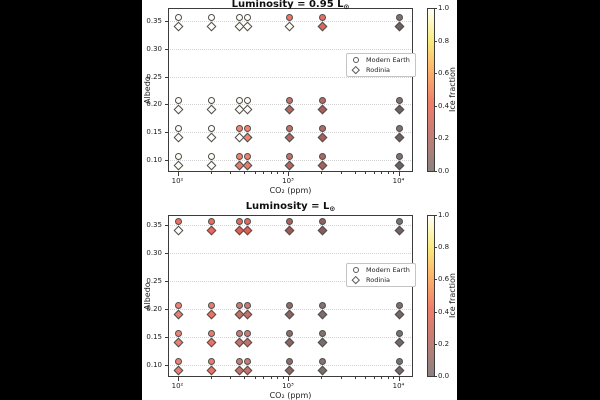 The width and height of the screenshot is (600, 400). What do you see at coordinates (346, 7) in the screenshot?
I see `sun-symbol: ⊙` at bounding box center [346, 7].